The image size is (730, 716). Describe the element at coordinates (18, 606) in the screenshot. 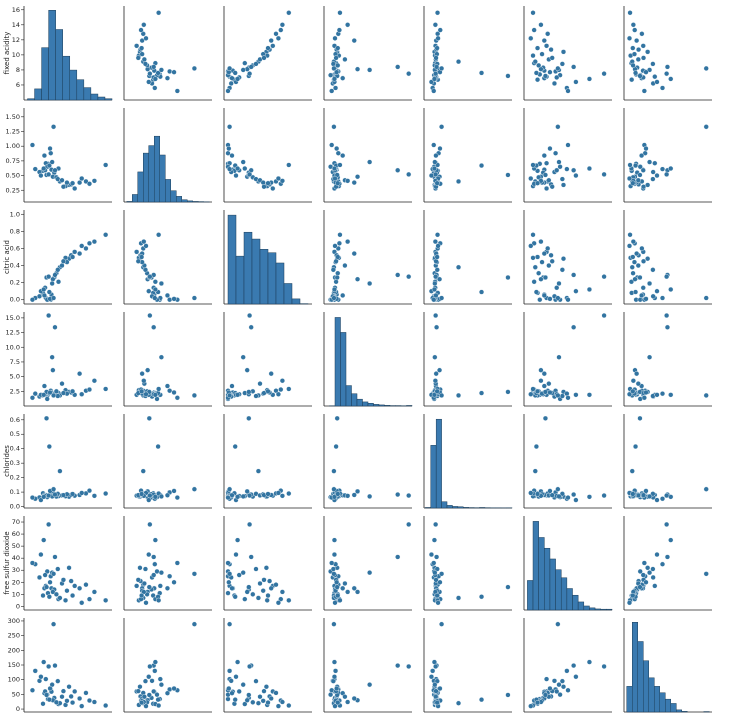

I see `y-tick-label: 0` at that location.